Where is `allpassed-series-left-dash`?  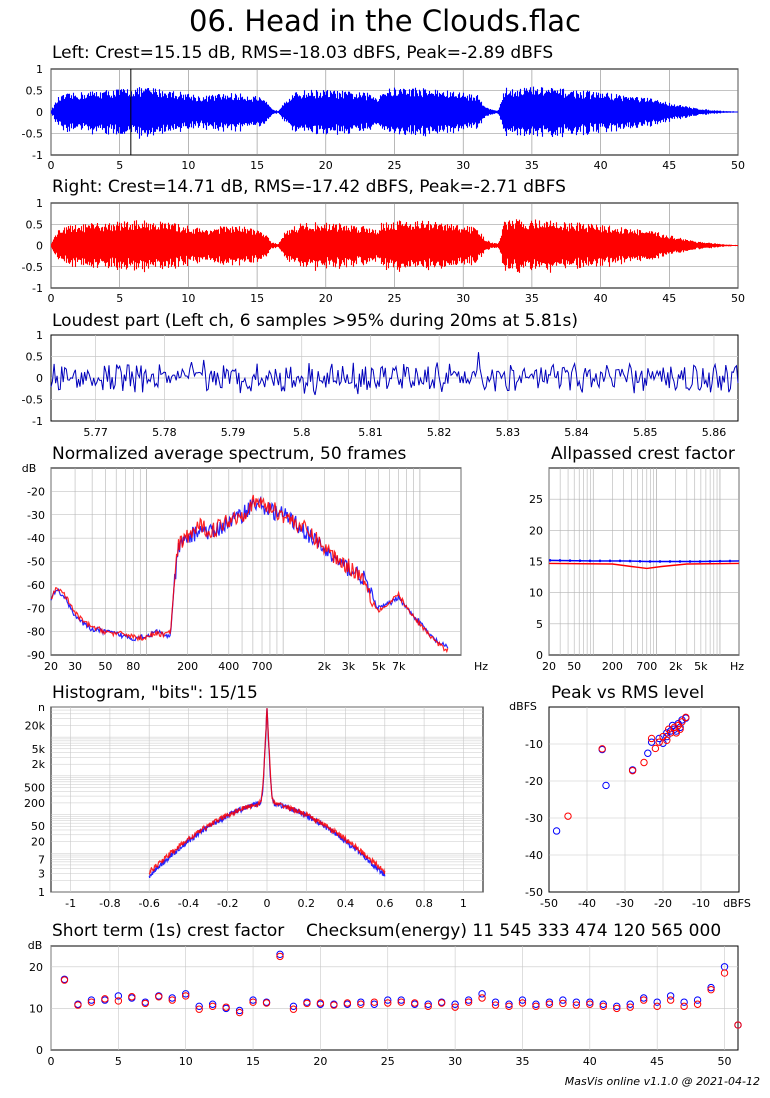 allpassed-series-left-dash is located at coordinates (644, 561).